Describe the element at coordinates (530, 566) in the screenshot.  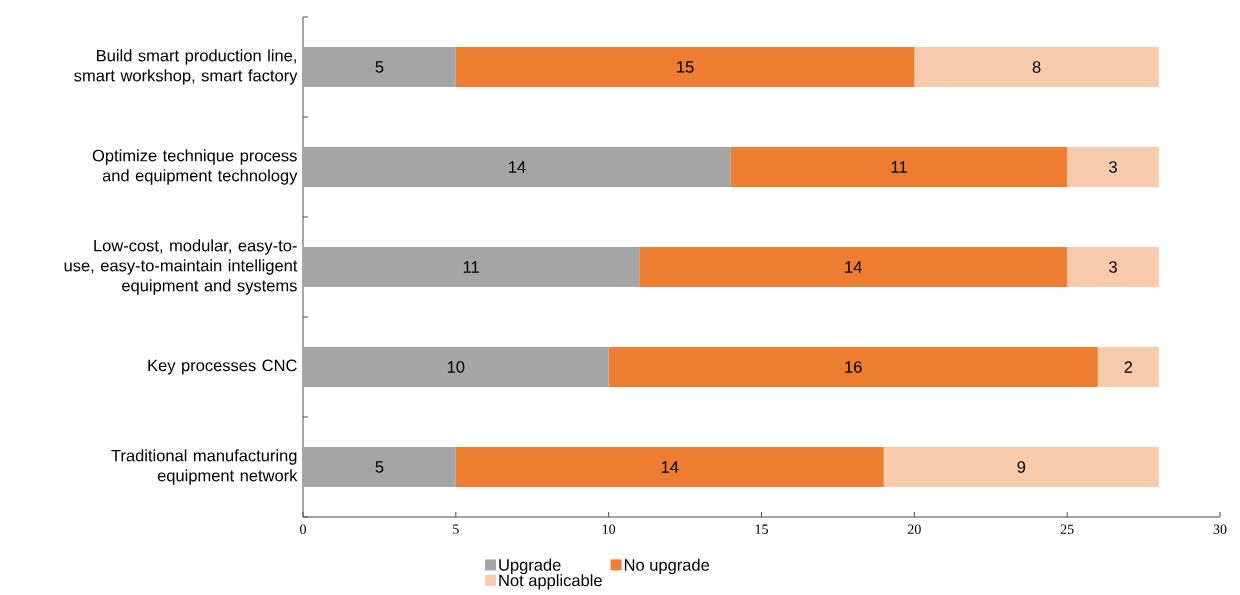
I see `legend-label: Upgrade` at that location.